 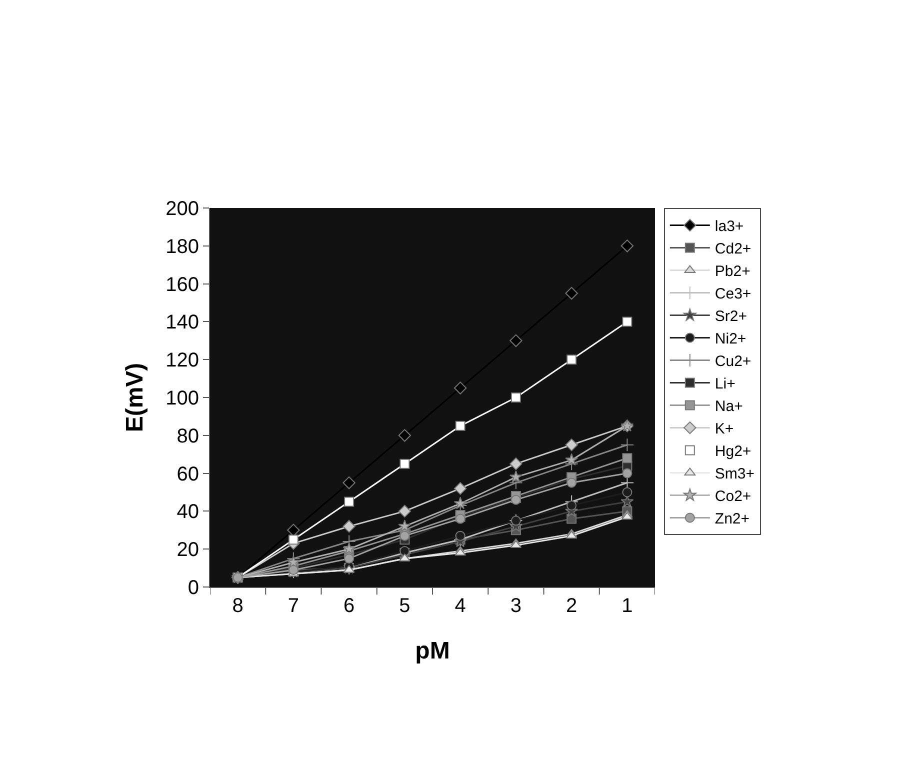 I want to click on y-tick-label: 80, so click(x=187, y=436).